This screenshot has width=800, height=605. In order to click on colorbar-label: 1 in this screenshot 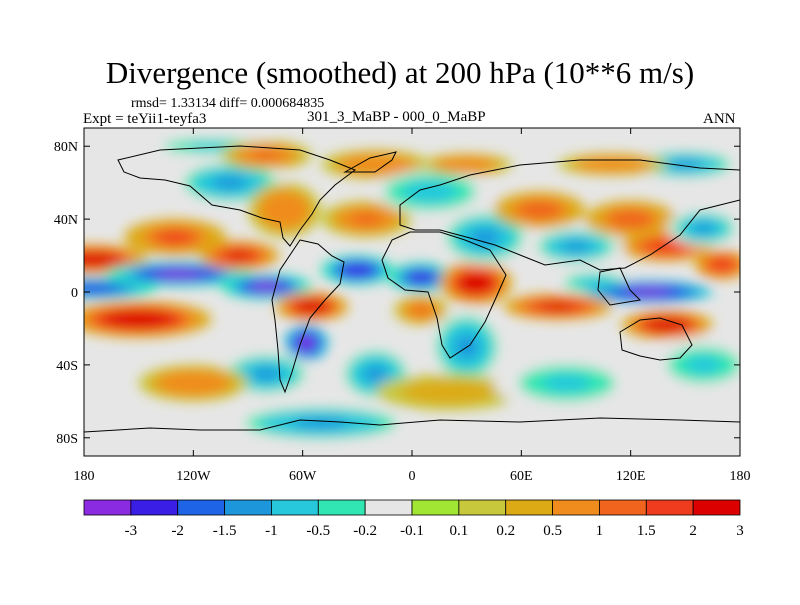, I will do `click(600, 531)`.